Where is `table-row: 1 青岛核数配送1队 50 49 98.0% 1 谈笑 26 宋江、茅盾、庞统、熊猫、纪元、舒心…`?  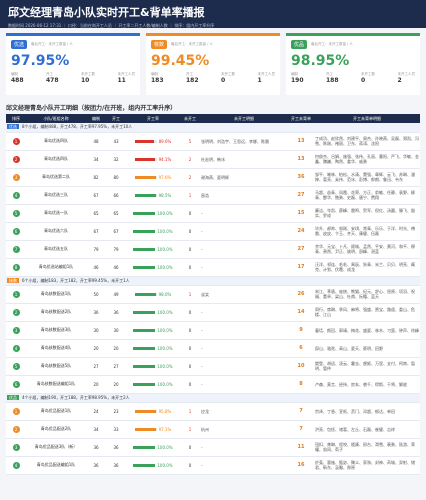 table-row: 1 青岛核数配送1队 50 49 98.0% 1 谈笑 26 宋江、茅盾、庞统、熊猫、纪元、舒心… is located at coordinates (213, 294).